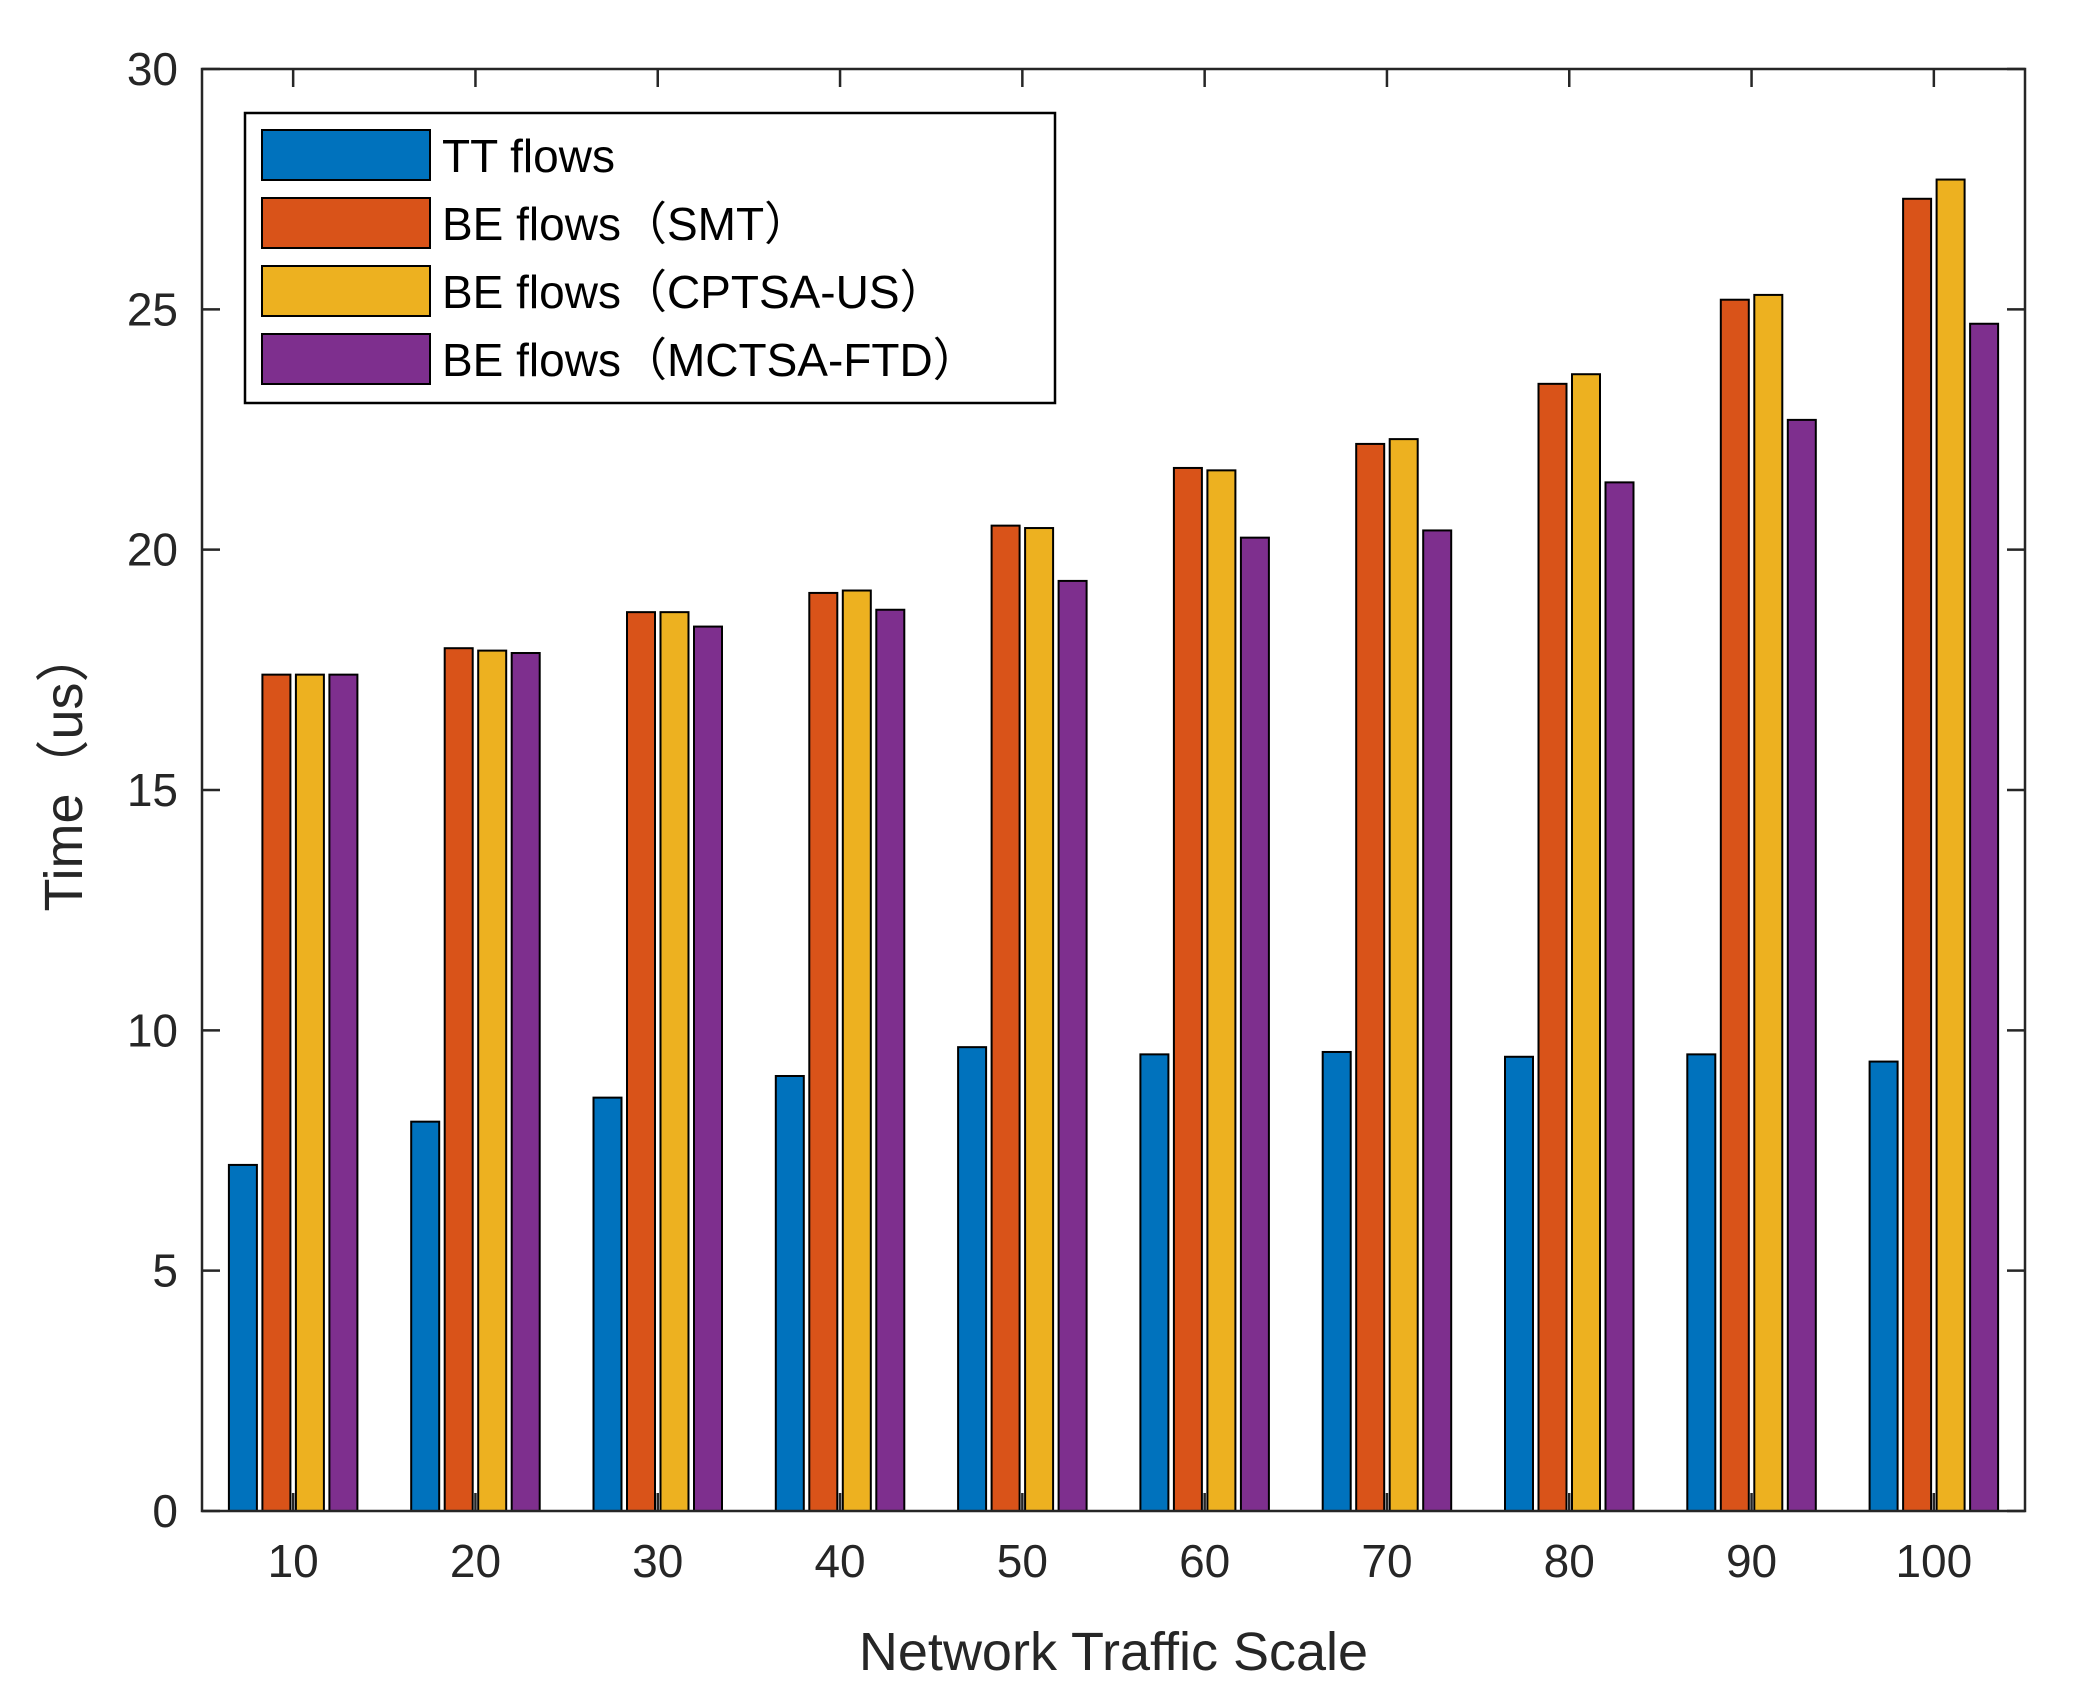  I want to click on y-axis-tick-labels: 0 5 10 15 20 25 30, so click(152, 790).